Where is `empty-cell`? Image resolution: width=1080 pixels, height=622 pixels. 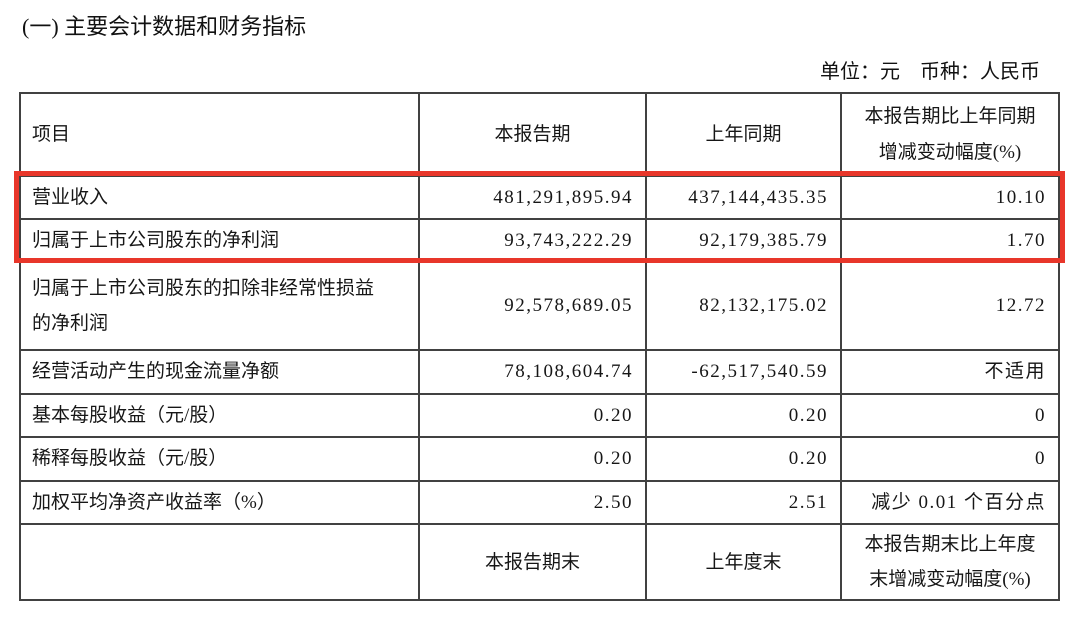
empty-cell is located at coordinates (219, 562).